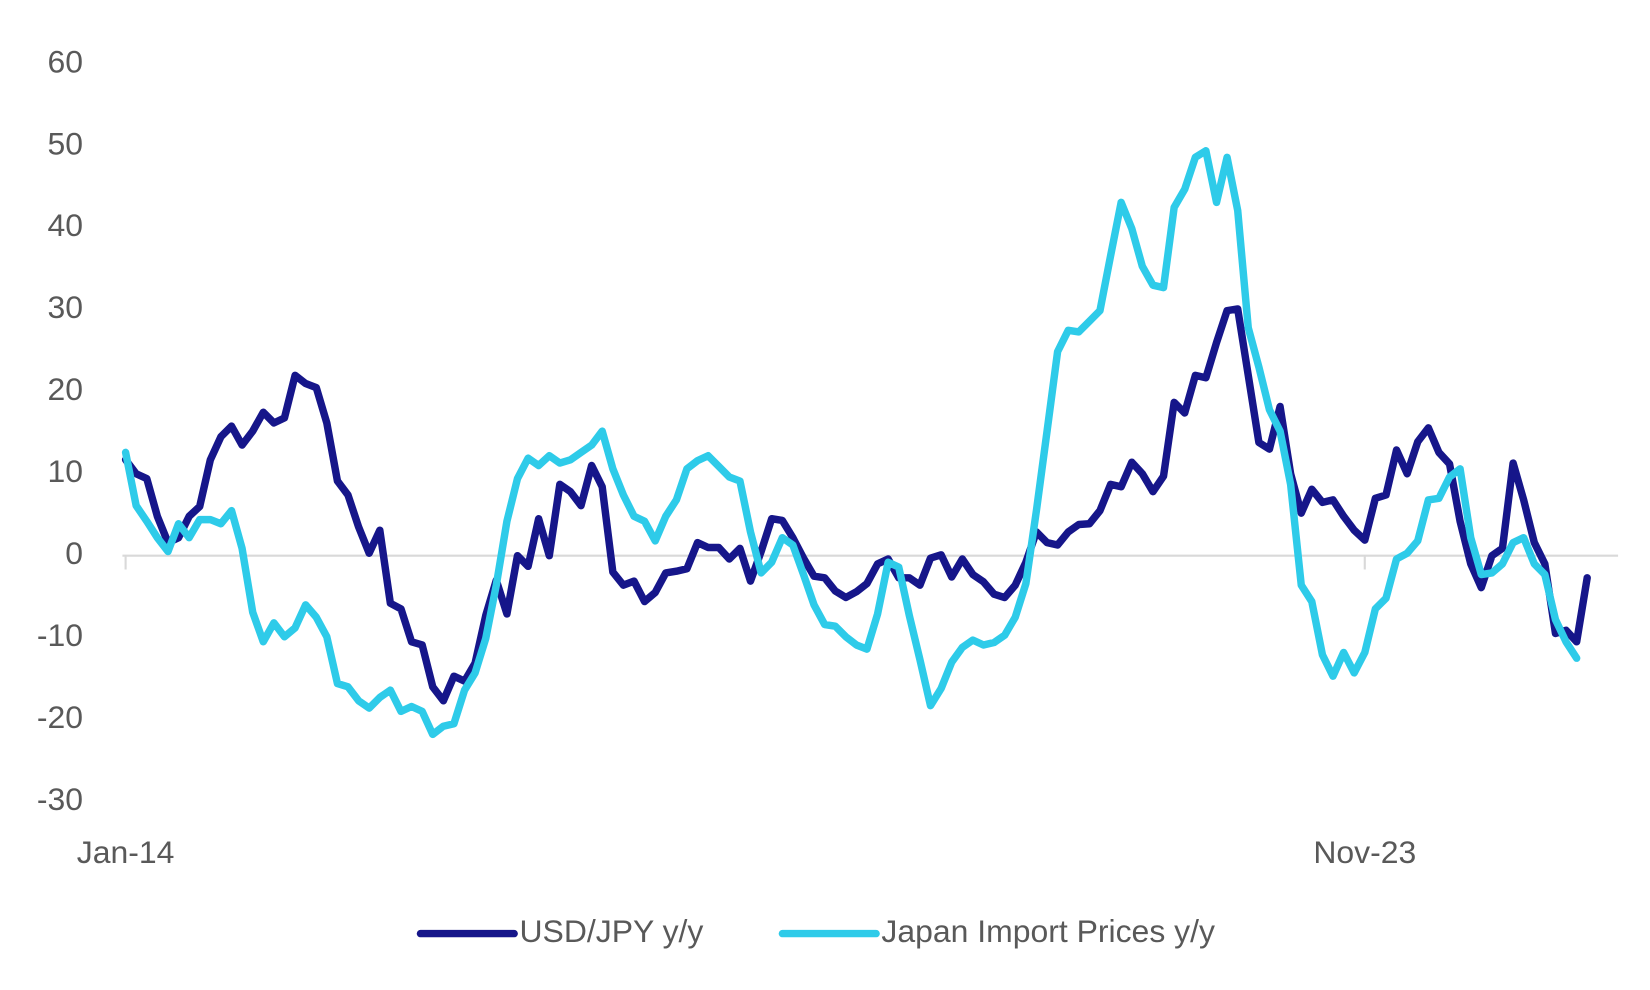 This screenshot has width=1650, height=990. Describe the element at coordinates (66, 471) in the screenshot. I see `y-tick-label: 10` at that location.